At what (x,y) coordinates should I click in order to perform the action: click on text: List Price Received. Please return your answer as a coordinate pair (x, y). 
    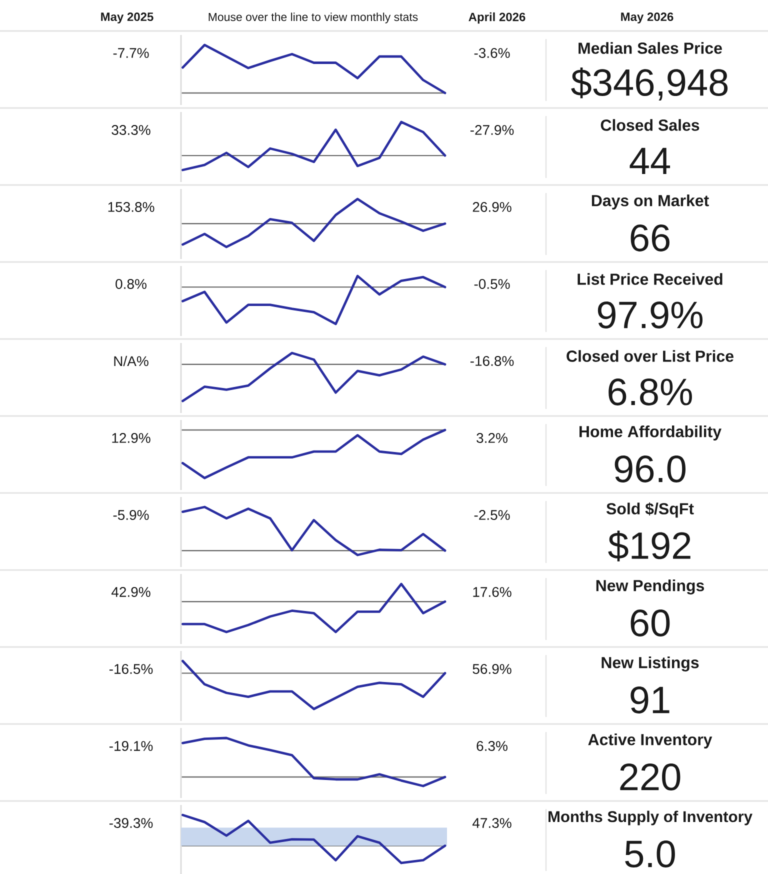
    Looking at the image, I should click on (650, 279).